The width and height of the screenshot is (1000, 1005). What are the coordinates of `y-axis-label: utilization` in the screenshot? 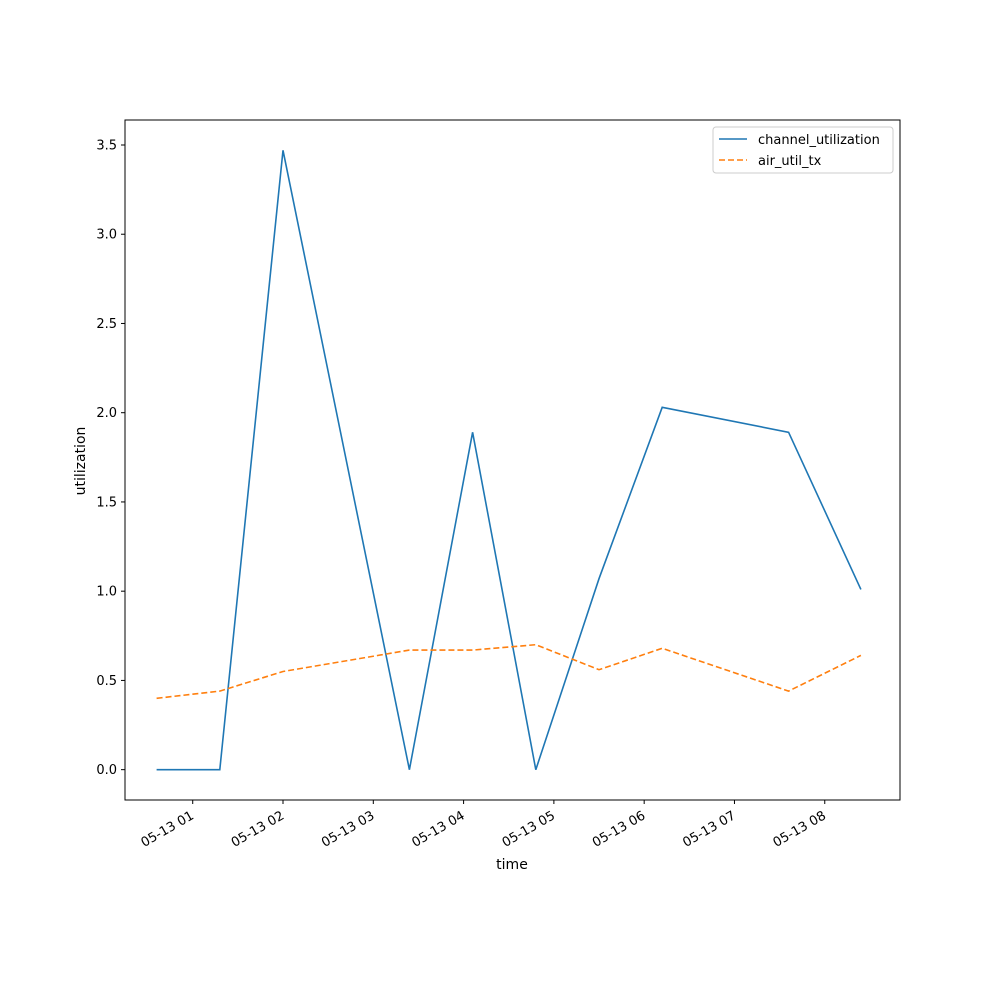 It's located at (81, 461).